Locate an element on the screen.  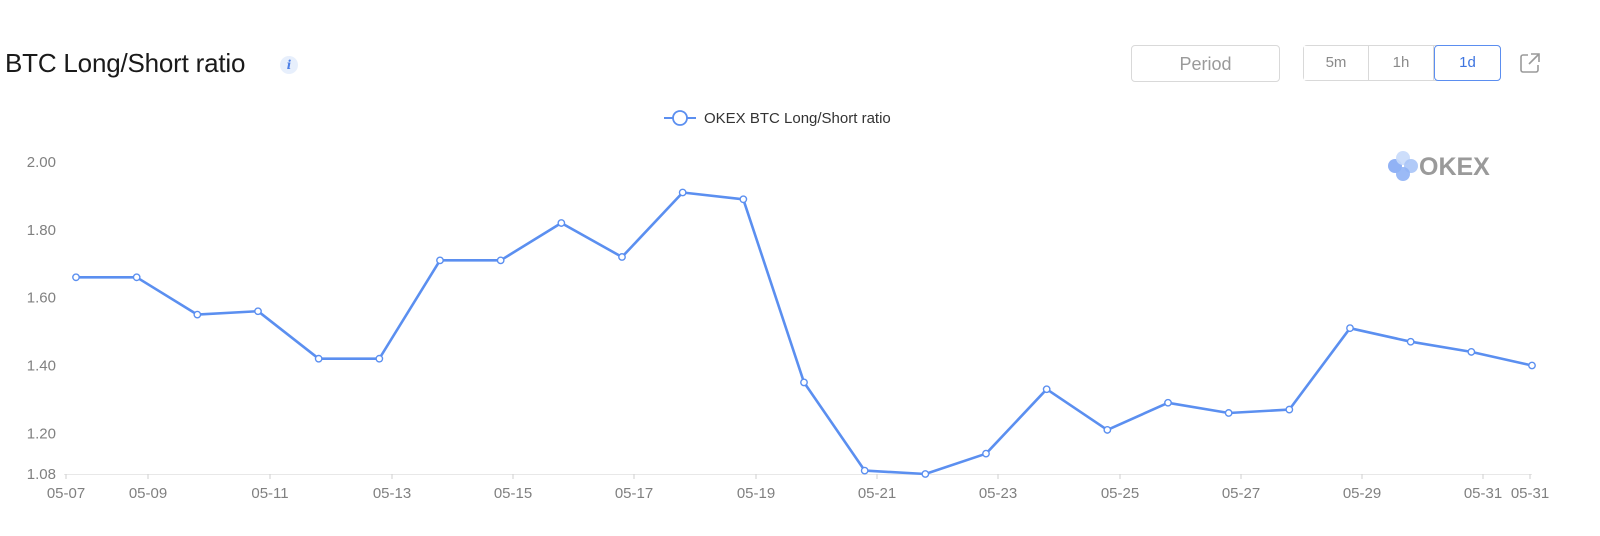
legend-marker is located at coordinates (680, 118).